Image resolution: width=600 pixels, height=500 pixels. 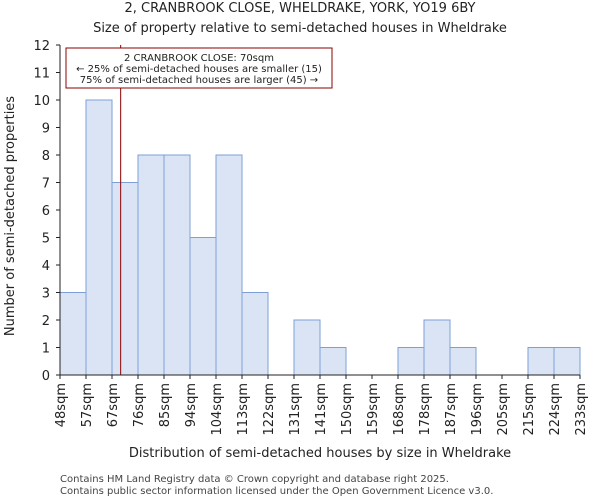 What do you see at coordinates (73, 334) in the screenshot?
I see `bar-48sqm` at bounding box center [73, 334].